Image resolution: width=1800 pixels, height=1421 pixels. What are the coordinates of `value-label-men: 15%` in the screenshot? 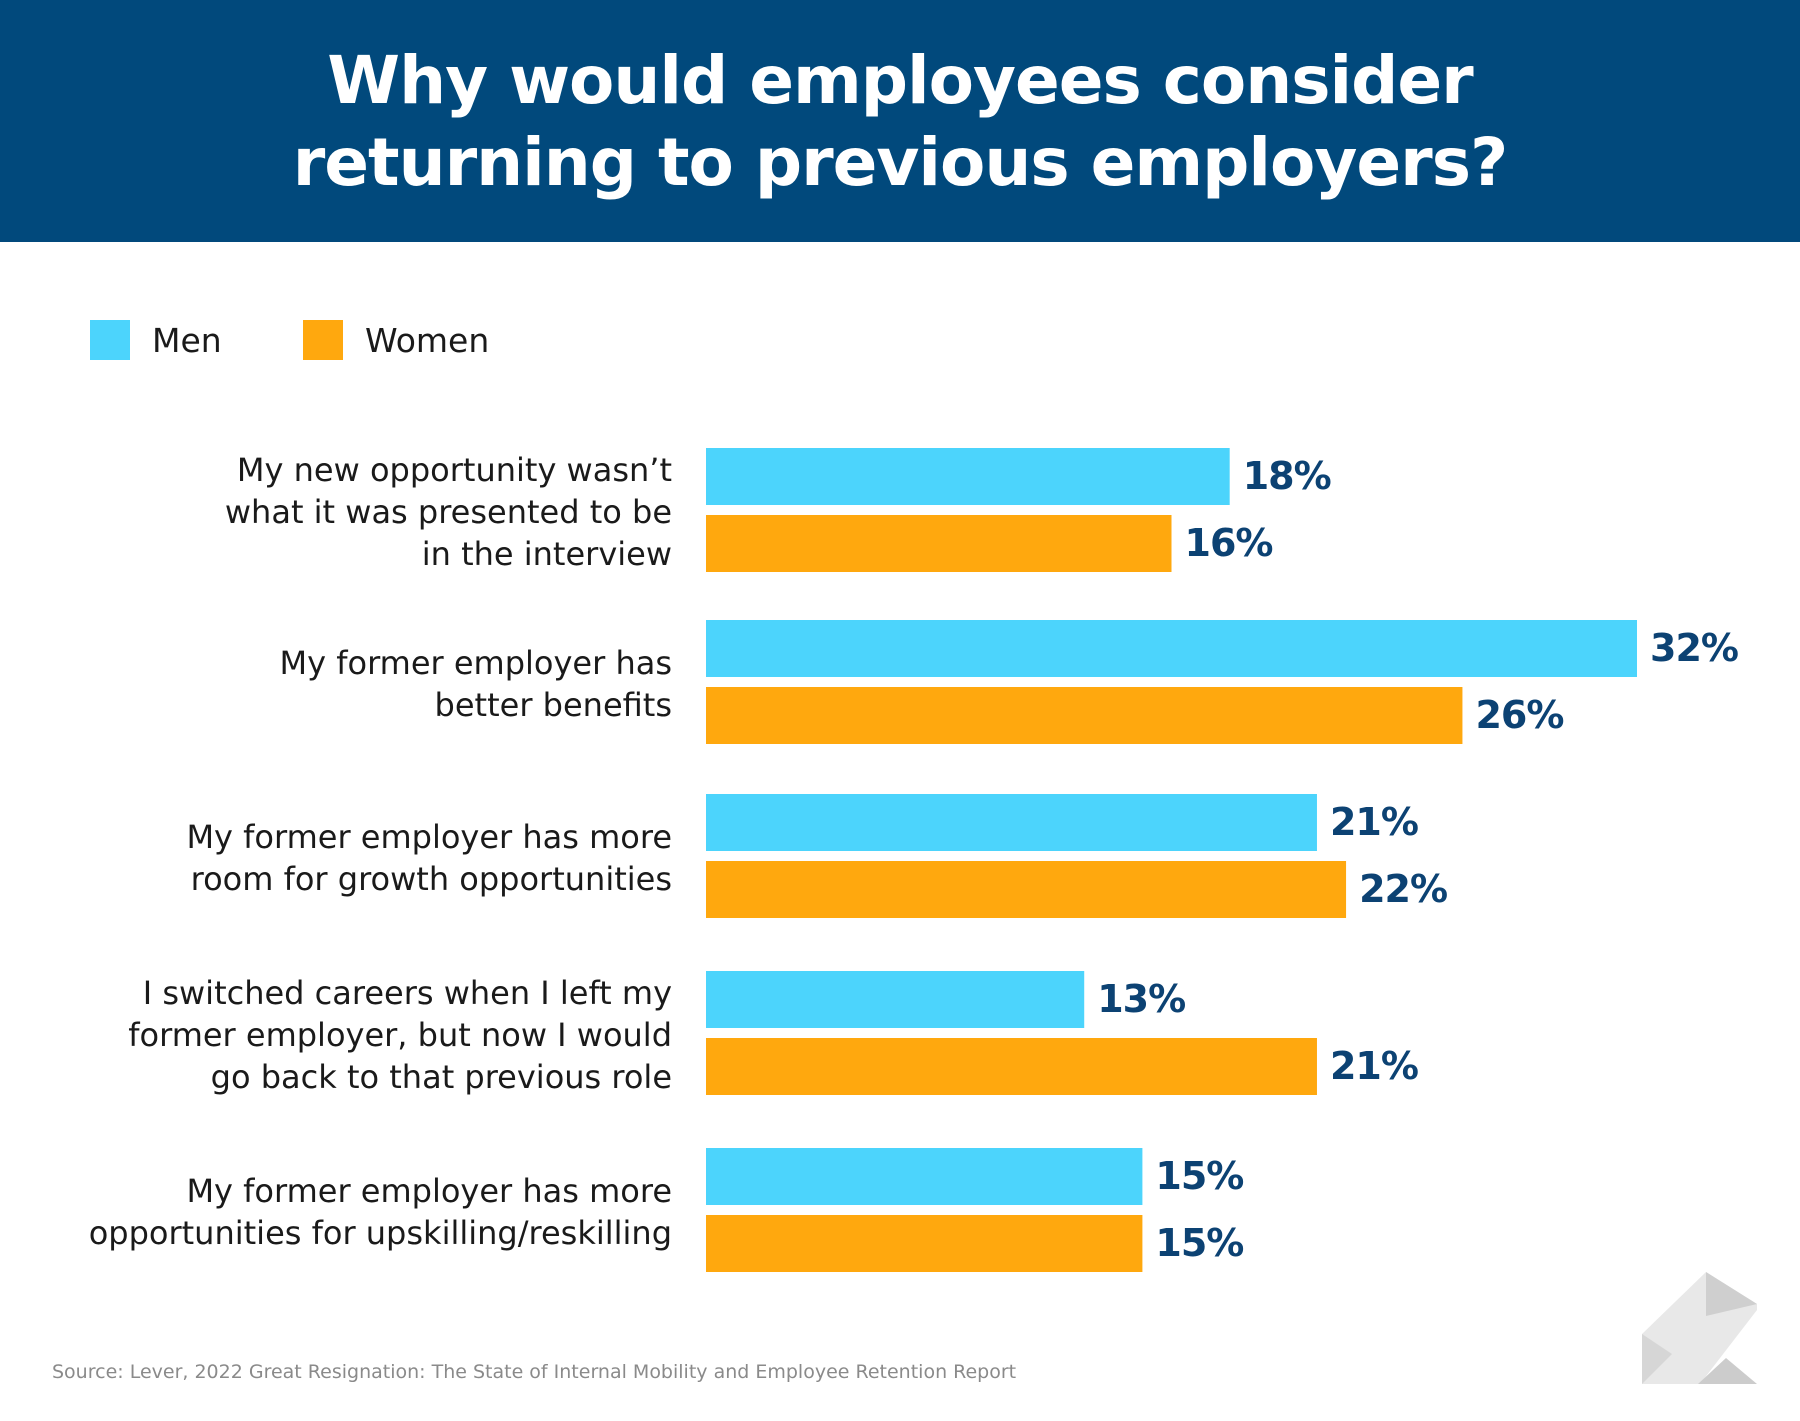 It's located at (1199, 1176).